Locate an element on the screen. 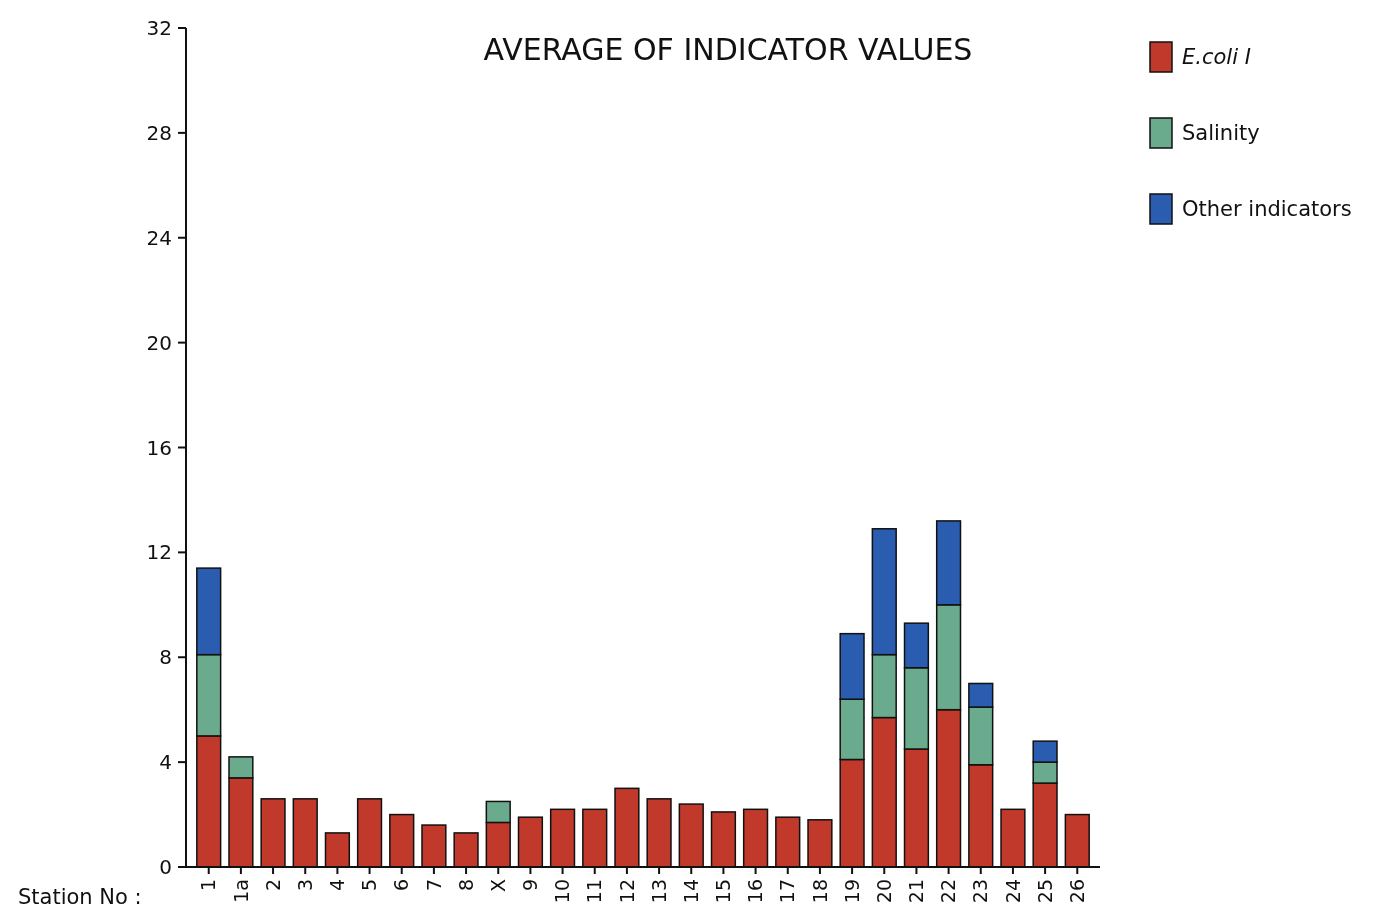 The width and height of the screenshot is (1392, 922). x-tick-label: 26 is located at coordinates (1076, 891).